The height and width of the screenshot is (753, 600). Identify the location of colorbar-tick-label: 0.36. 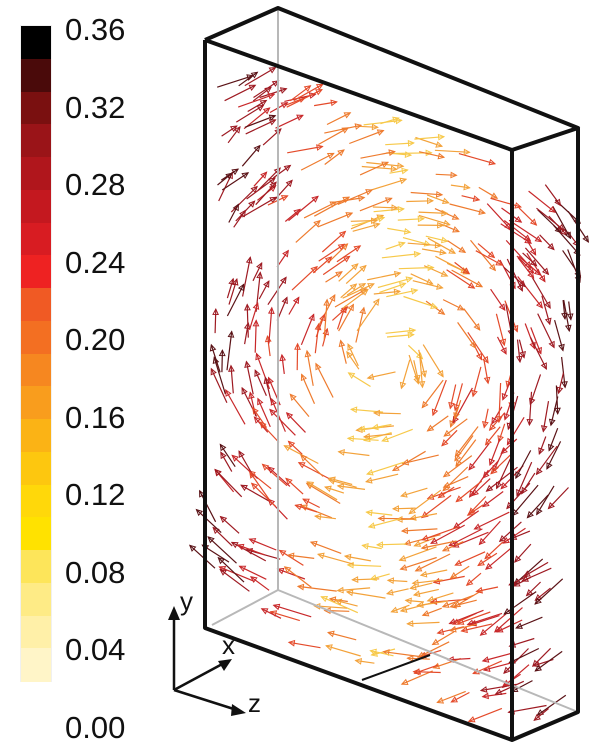
(95, 29).